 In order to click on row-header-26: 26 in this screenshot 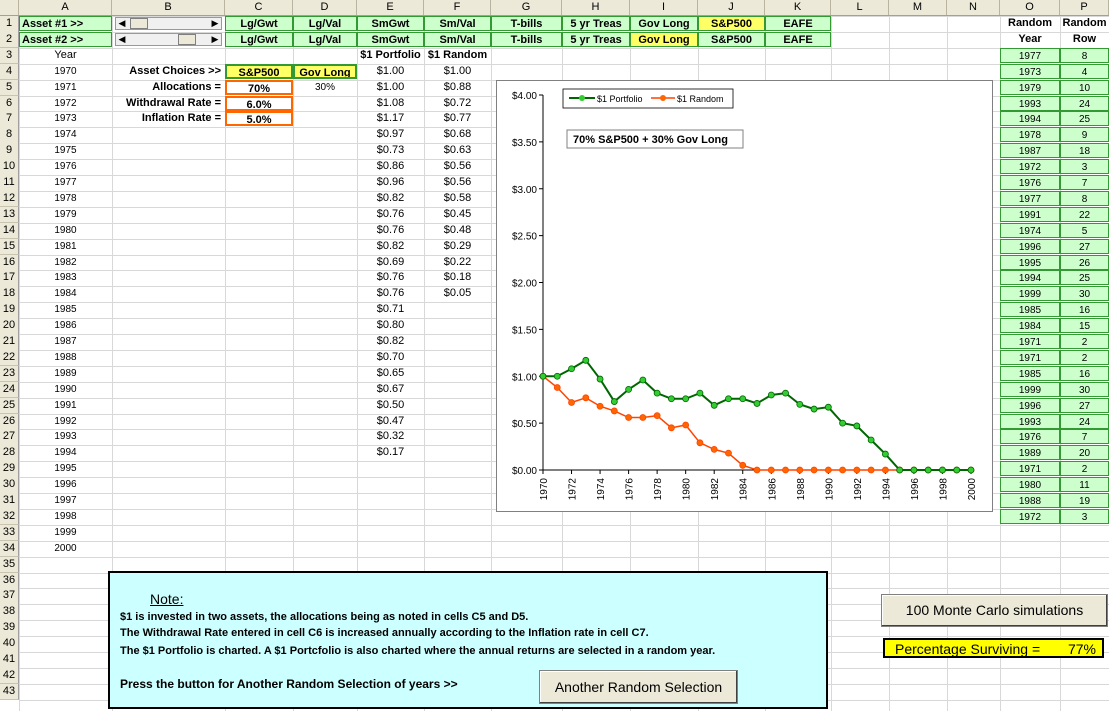, I will do `click(9, 421)`.